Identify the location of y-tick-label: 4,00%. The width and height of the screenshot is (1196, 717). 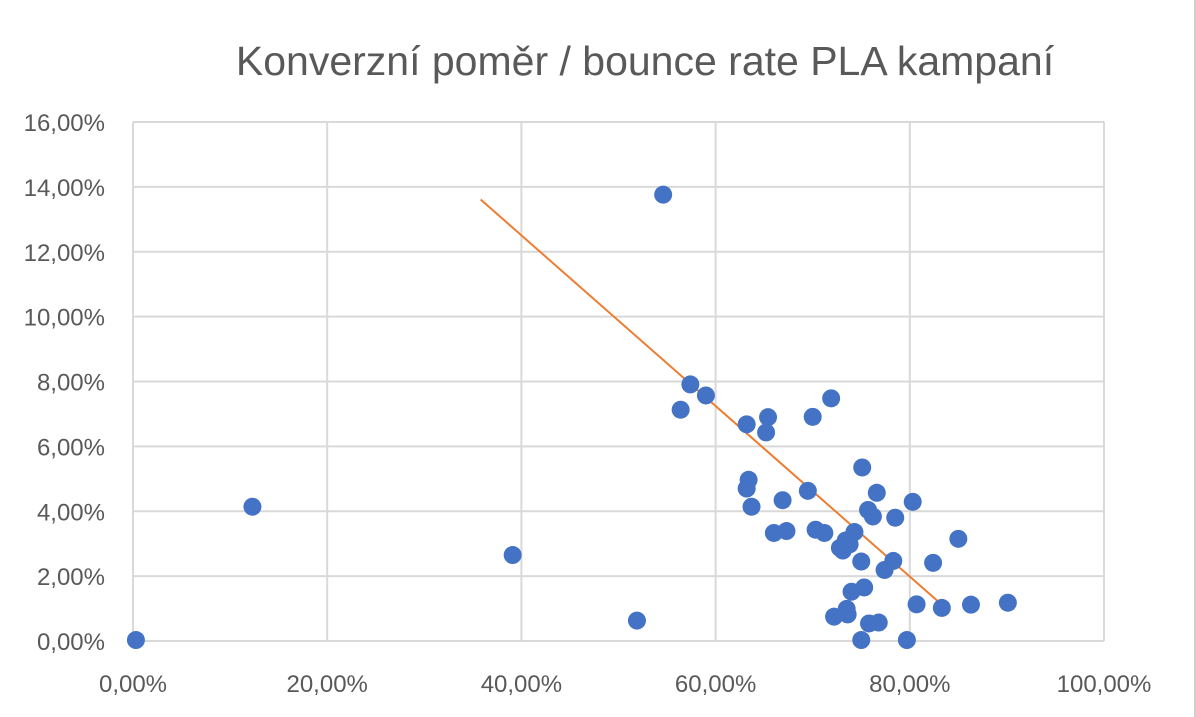
(71, 512).